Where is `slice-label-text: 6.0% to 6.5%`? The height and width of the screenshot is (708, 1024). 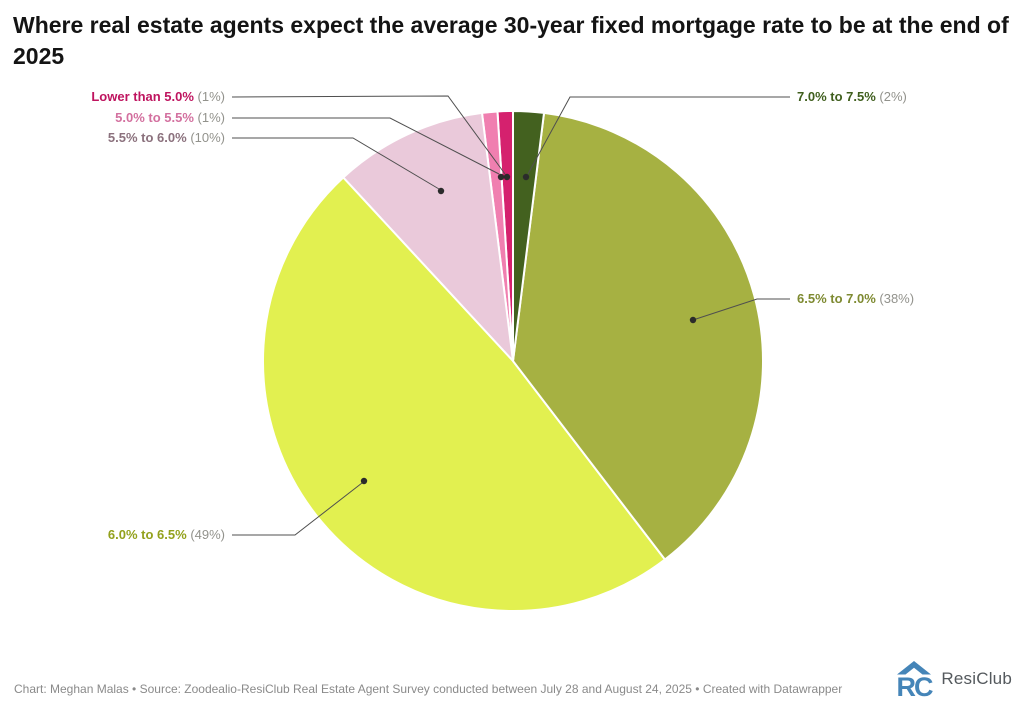
slice-label-text: 6.0% to 6.5% is located at coordinates (147, 534).